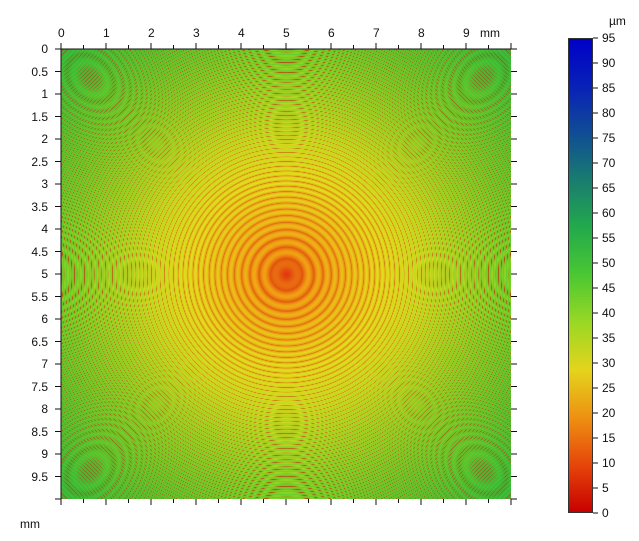 Image resolution: width=639 pixels, height=541 pixels. What do you see at coordinates (39, 296) in the screenshot?
I see `y-tick-label: 5.5` at bounding box center [39, 296].